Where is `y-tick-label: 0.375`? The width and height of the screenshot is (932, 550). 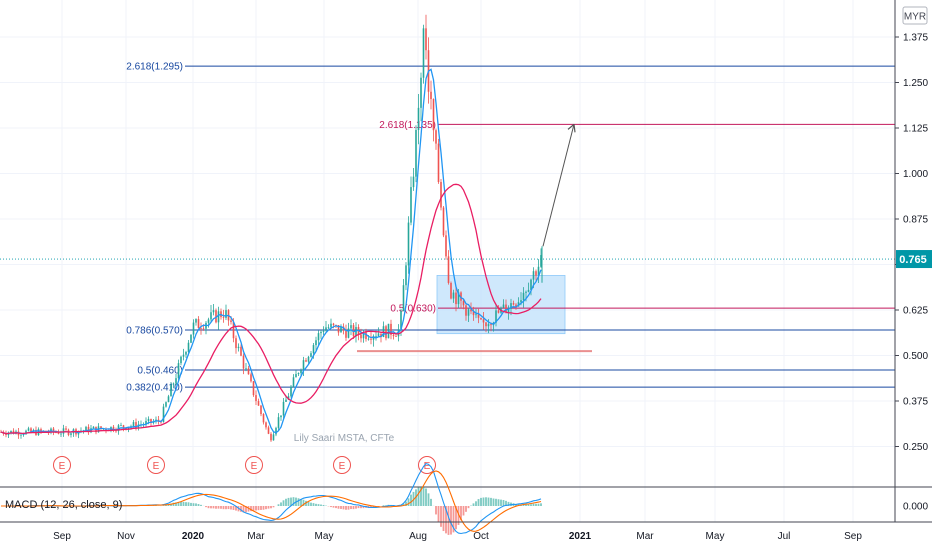 y-tick-label: 0.375 is located at coordinates (915, 402).